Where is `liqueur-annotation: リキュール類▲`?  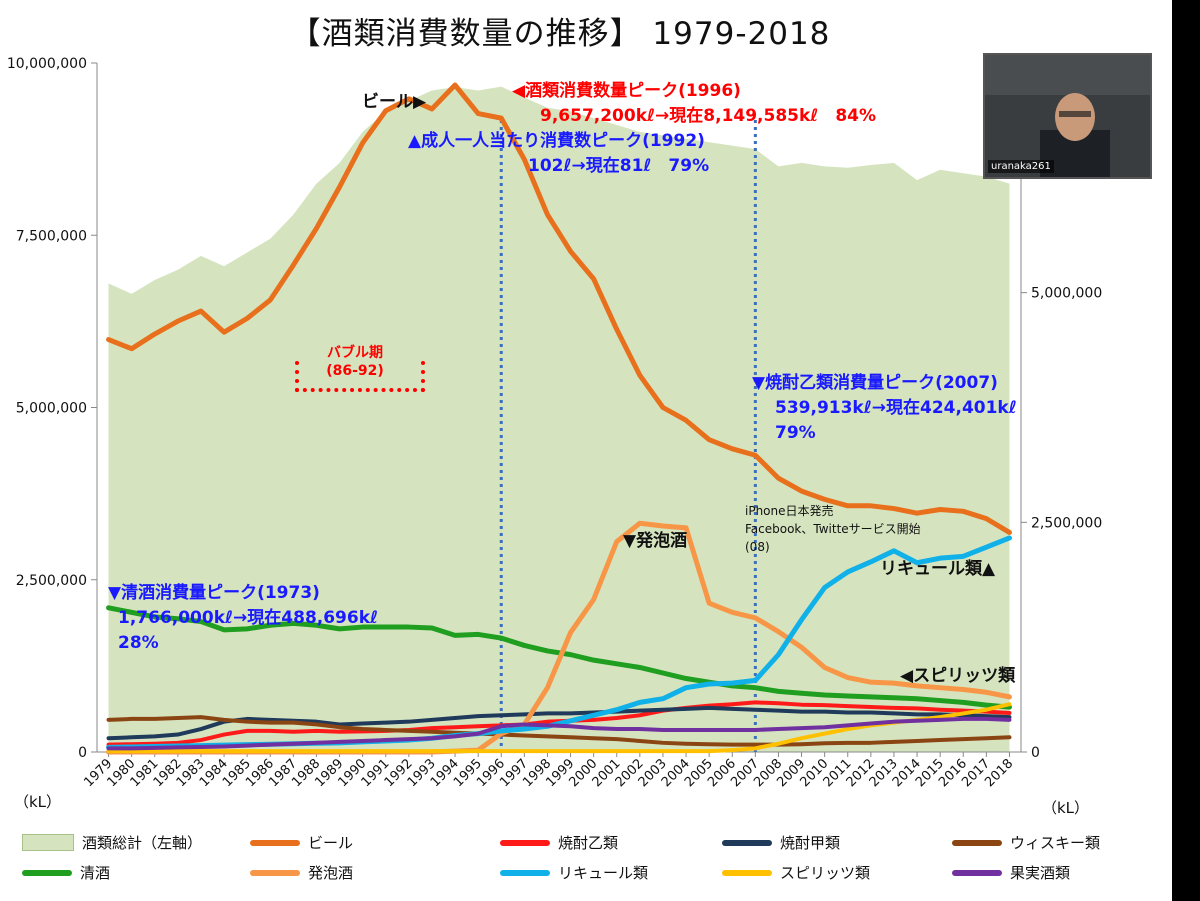 liqueur-annotation: リキュール類▲ is located at coordinates (938, 569).